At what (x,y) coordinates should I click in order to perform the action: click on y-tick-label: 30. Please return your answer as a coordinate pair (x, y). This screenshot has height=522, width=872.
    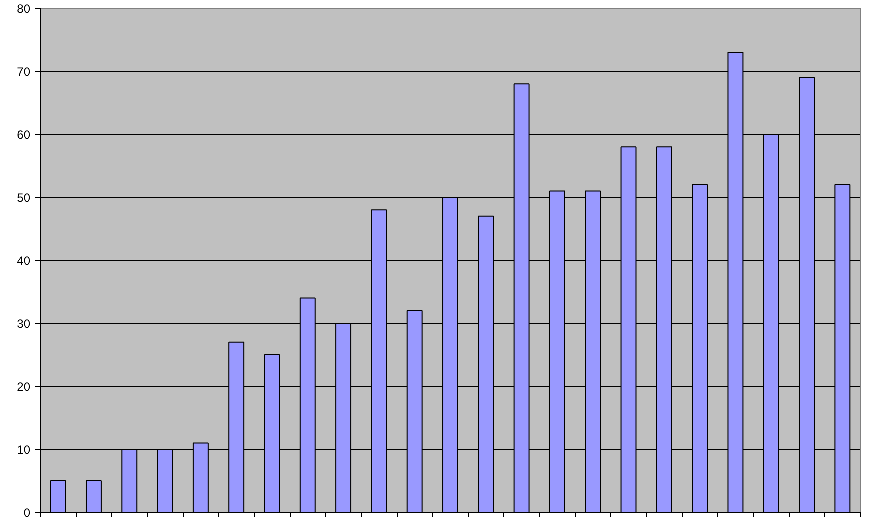
    Looking at the image, I should click on (24, 324).